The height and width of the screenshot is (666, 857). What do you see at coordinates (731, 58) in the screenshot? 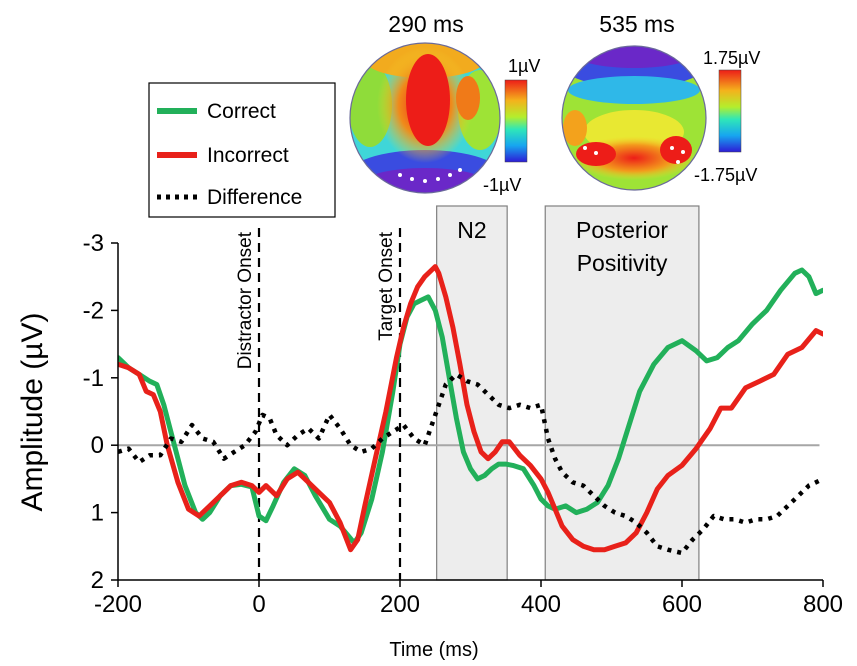
I see `colorbar-max-label: 1.75µV` at bounding box center [731, 58].